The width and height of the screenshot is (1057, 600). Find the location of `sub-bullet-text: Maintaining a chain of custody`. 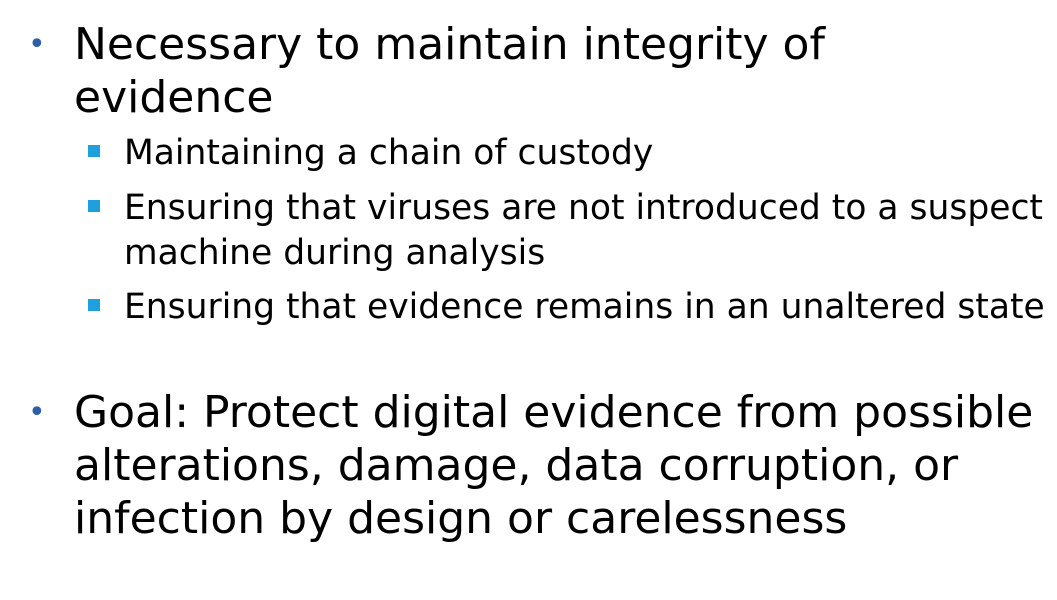

sub-bullet-text: Maintaining a chain of custody is located at coordinates (389, 153).